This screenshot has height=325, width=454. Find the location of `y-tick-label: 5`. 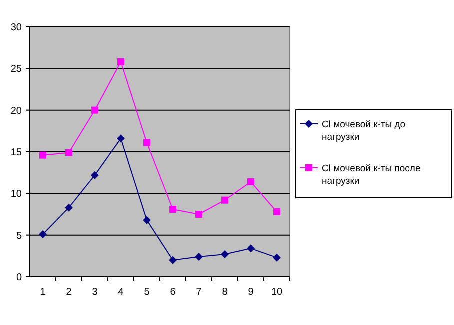

y-tick-label: 5 is located at coordinates (19, 236).